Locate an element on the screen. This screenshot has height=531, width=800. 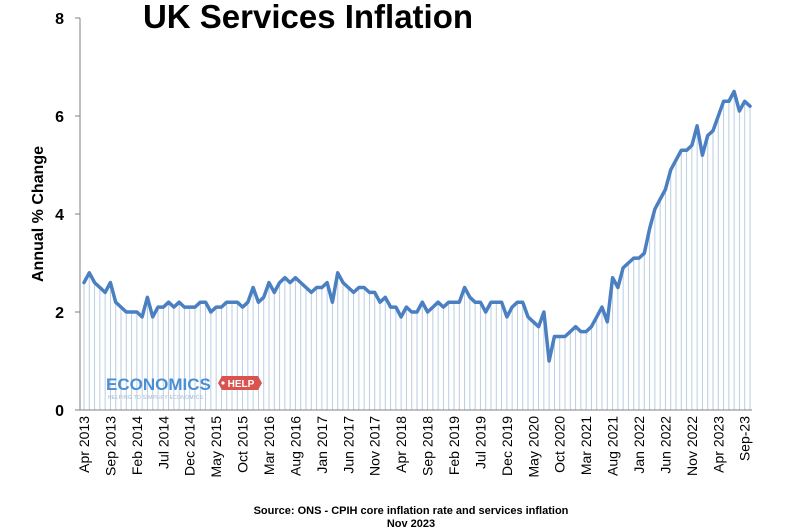
logo-badge-hole is located at coordinates (223, 383).